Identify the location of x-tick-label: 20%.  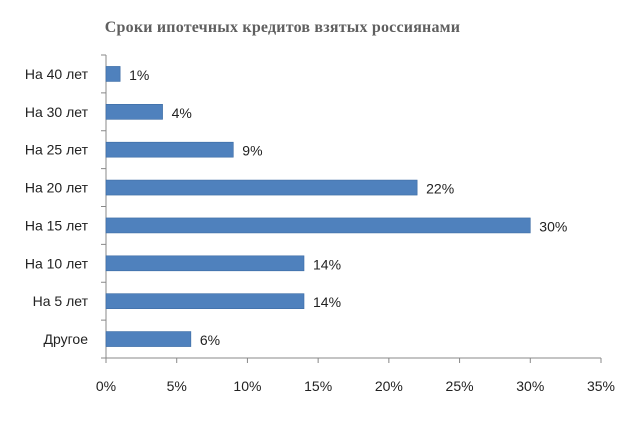
(389, 386).